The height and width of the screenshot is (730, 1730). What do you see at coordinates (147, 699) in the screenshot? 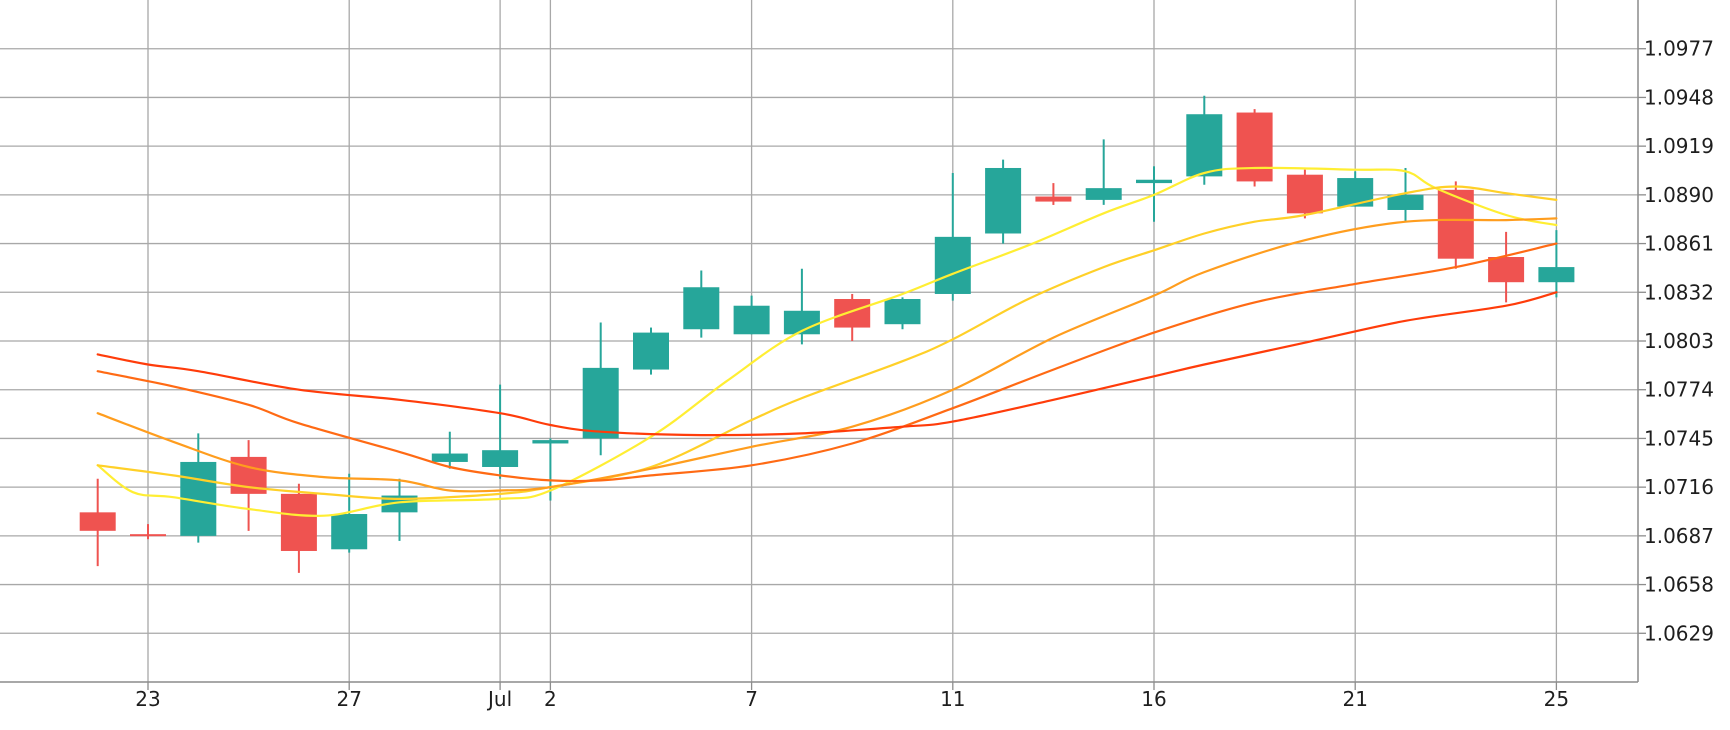
I see `x-tick-label: 23` at bounding box center [147, 699].